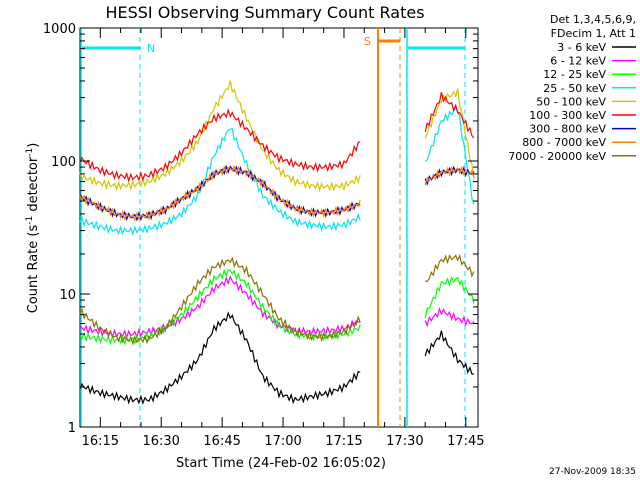  Describe the element at coordinates (592, 472) in the screenshot. I see `footer-timestamp: 27-Nov-2009 18:35` at that location.